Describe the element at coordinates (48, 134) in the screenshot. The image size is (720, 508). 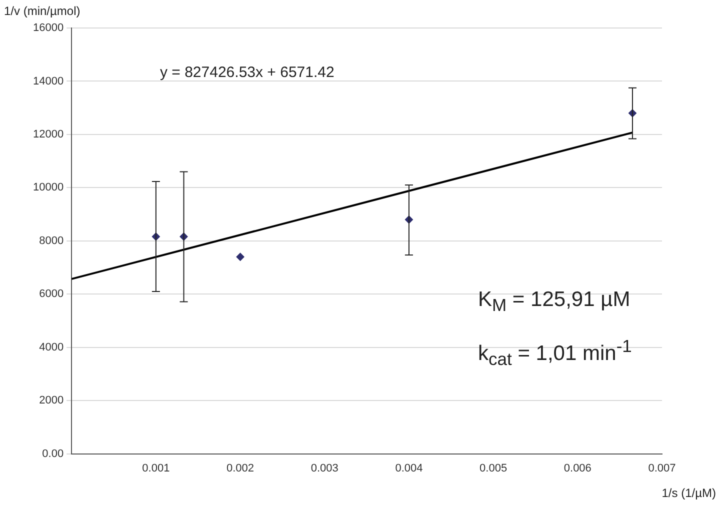
I see `y-tick-label: 12000` at that location.